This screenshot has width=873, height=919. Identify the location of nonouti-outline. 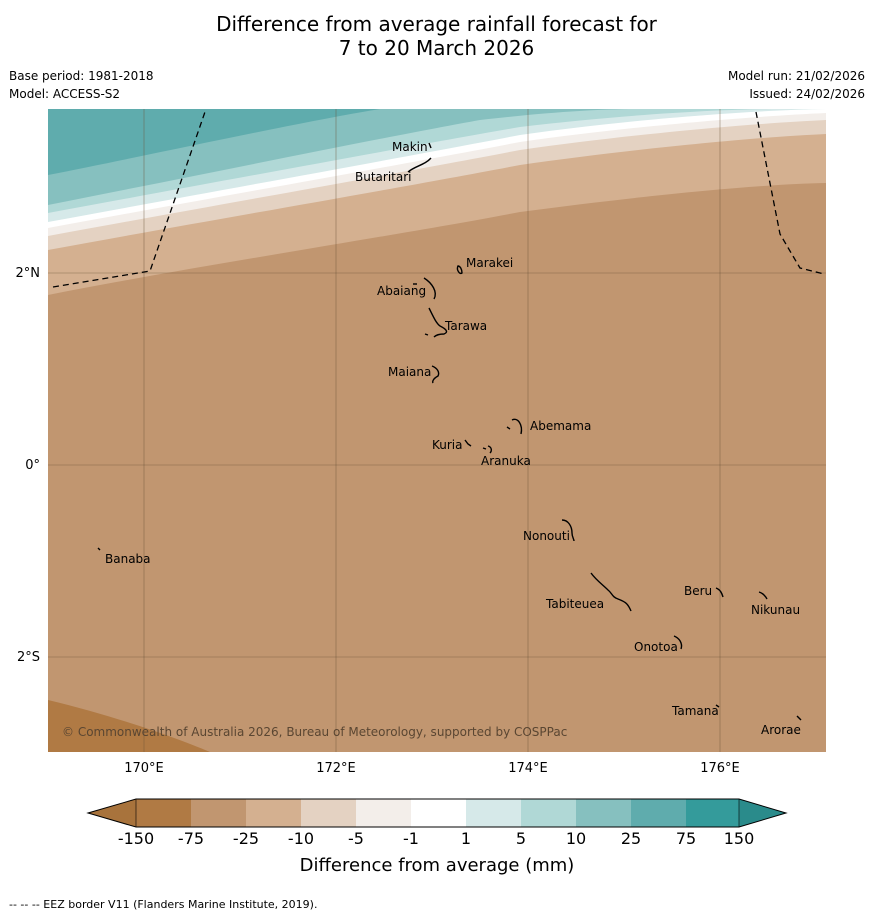
(568, 530).